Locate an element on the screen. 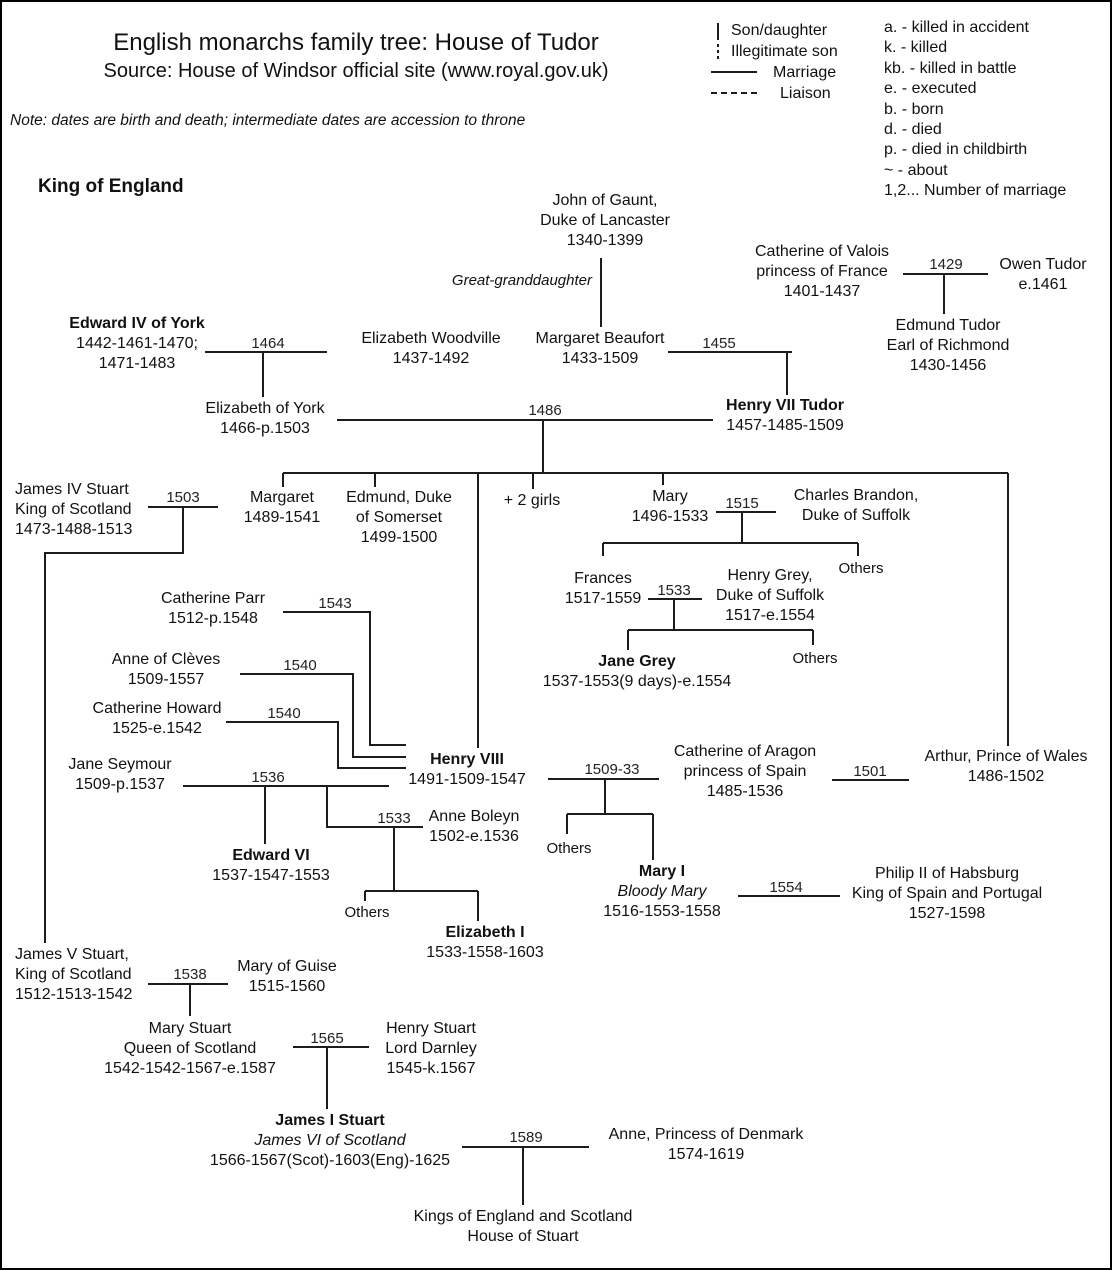  person-anne-of-denmark: Anne, Princess of Denmark 1574-1619 is located at coordinates (706, 1144).